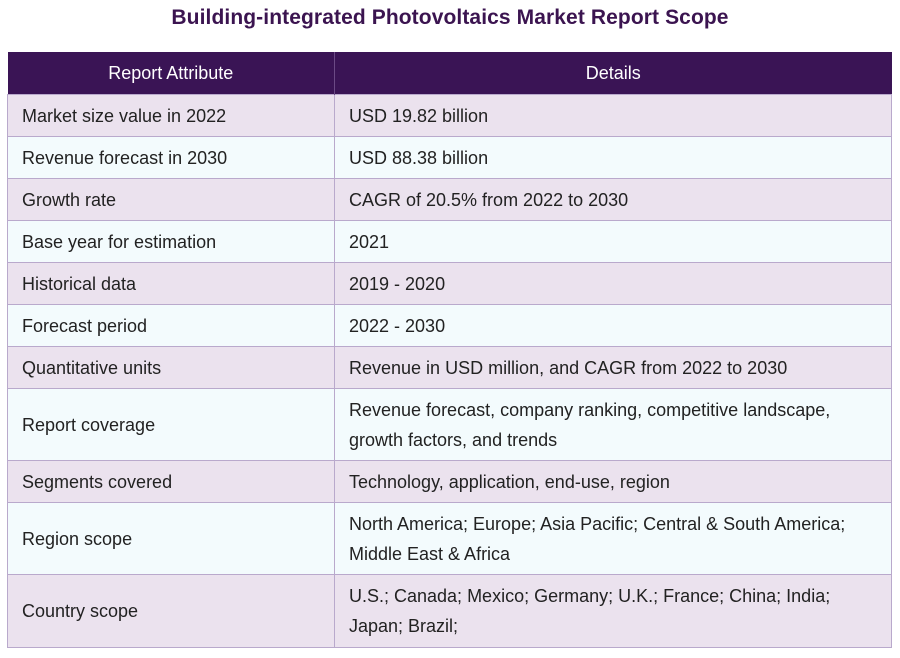 Image resolution: width=900 pixels, height=658 pixels. I want to click on attribute-cell: Growth rate, so click(171, 199).